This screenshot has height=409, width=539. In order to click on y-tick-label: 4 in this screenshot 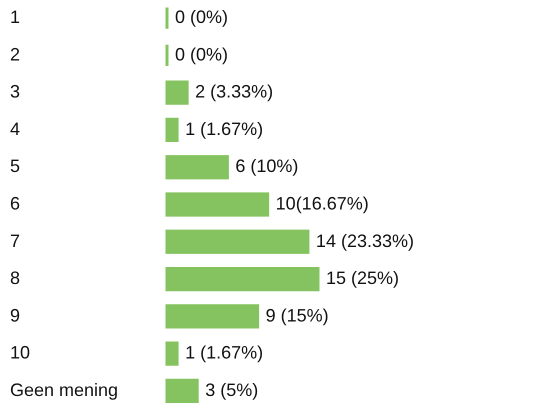, I will do `click(15, 128)`.